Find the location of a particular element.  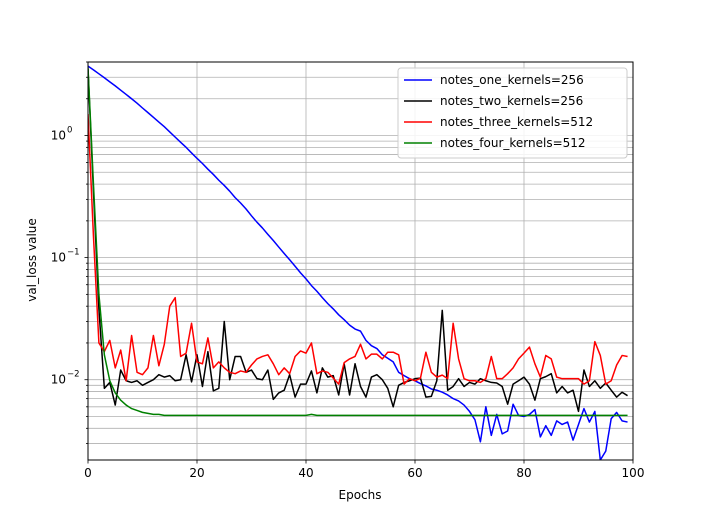

legend-entry: notes_three_kernels=512 is located at coordinates (516, 122).